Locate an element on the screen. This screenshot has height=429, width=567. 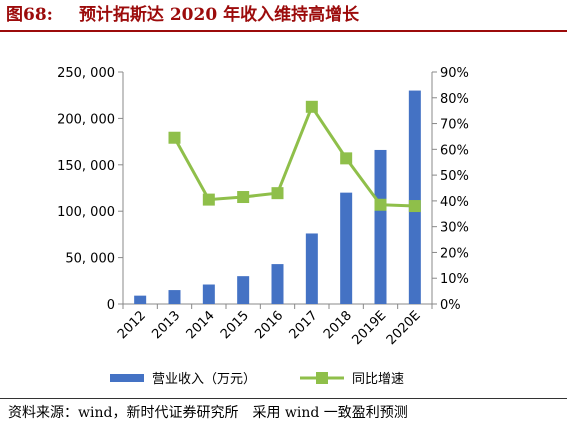
figure-number: 图68: is located at coordinates (29, 15).